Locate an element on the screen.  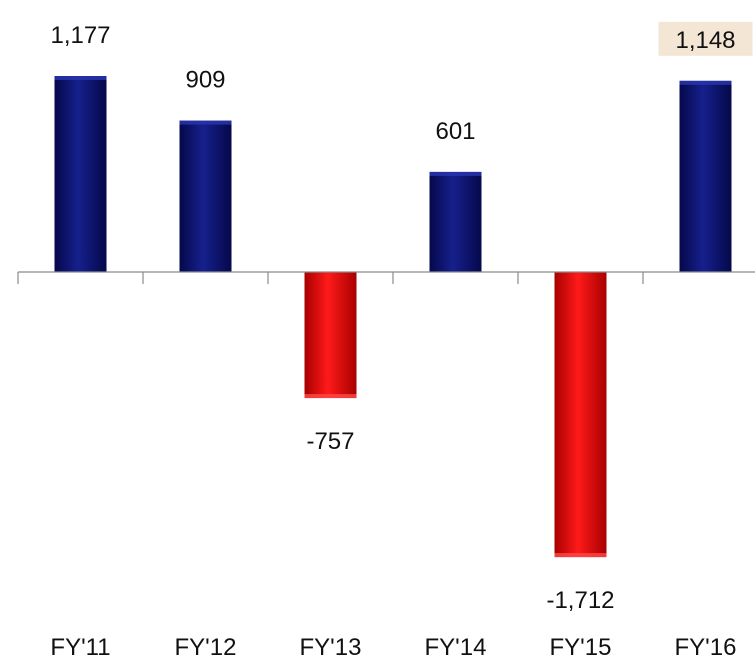
category-label: FY'11 is located at coordinates (80, 647).